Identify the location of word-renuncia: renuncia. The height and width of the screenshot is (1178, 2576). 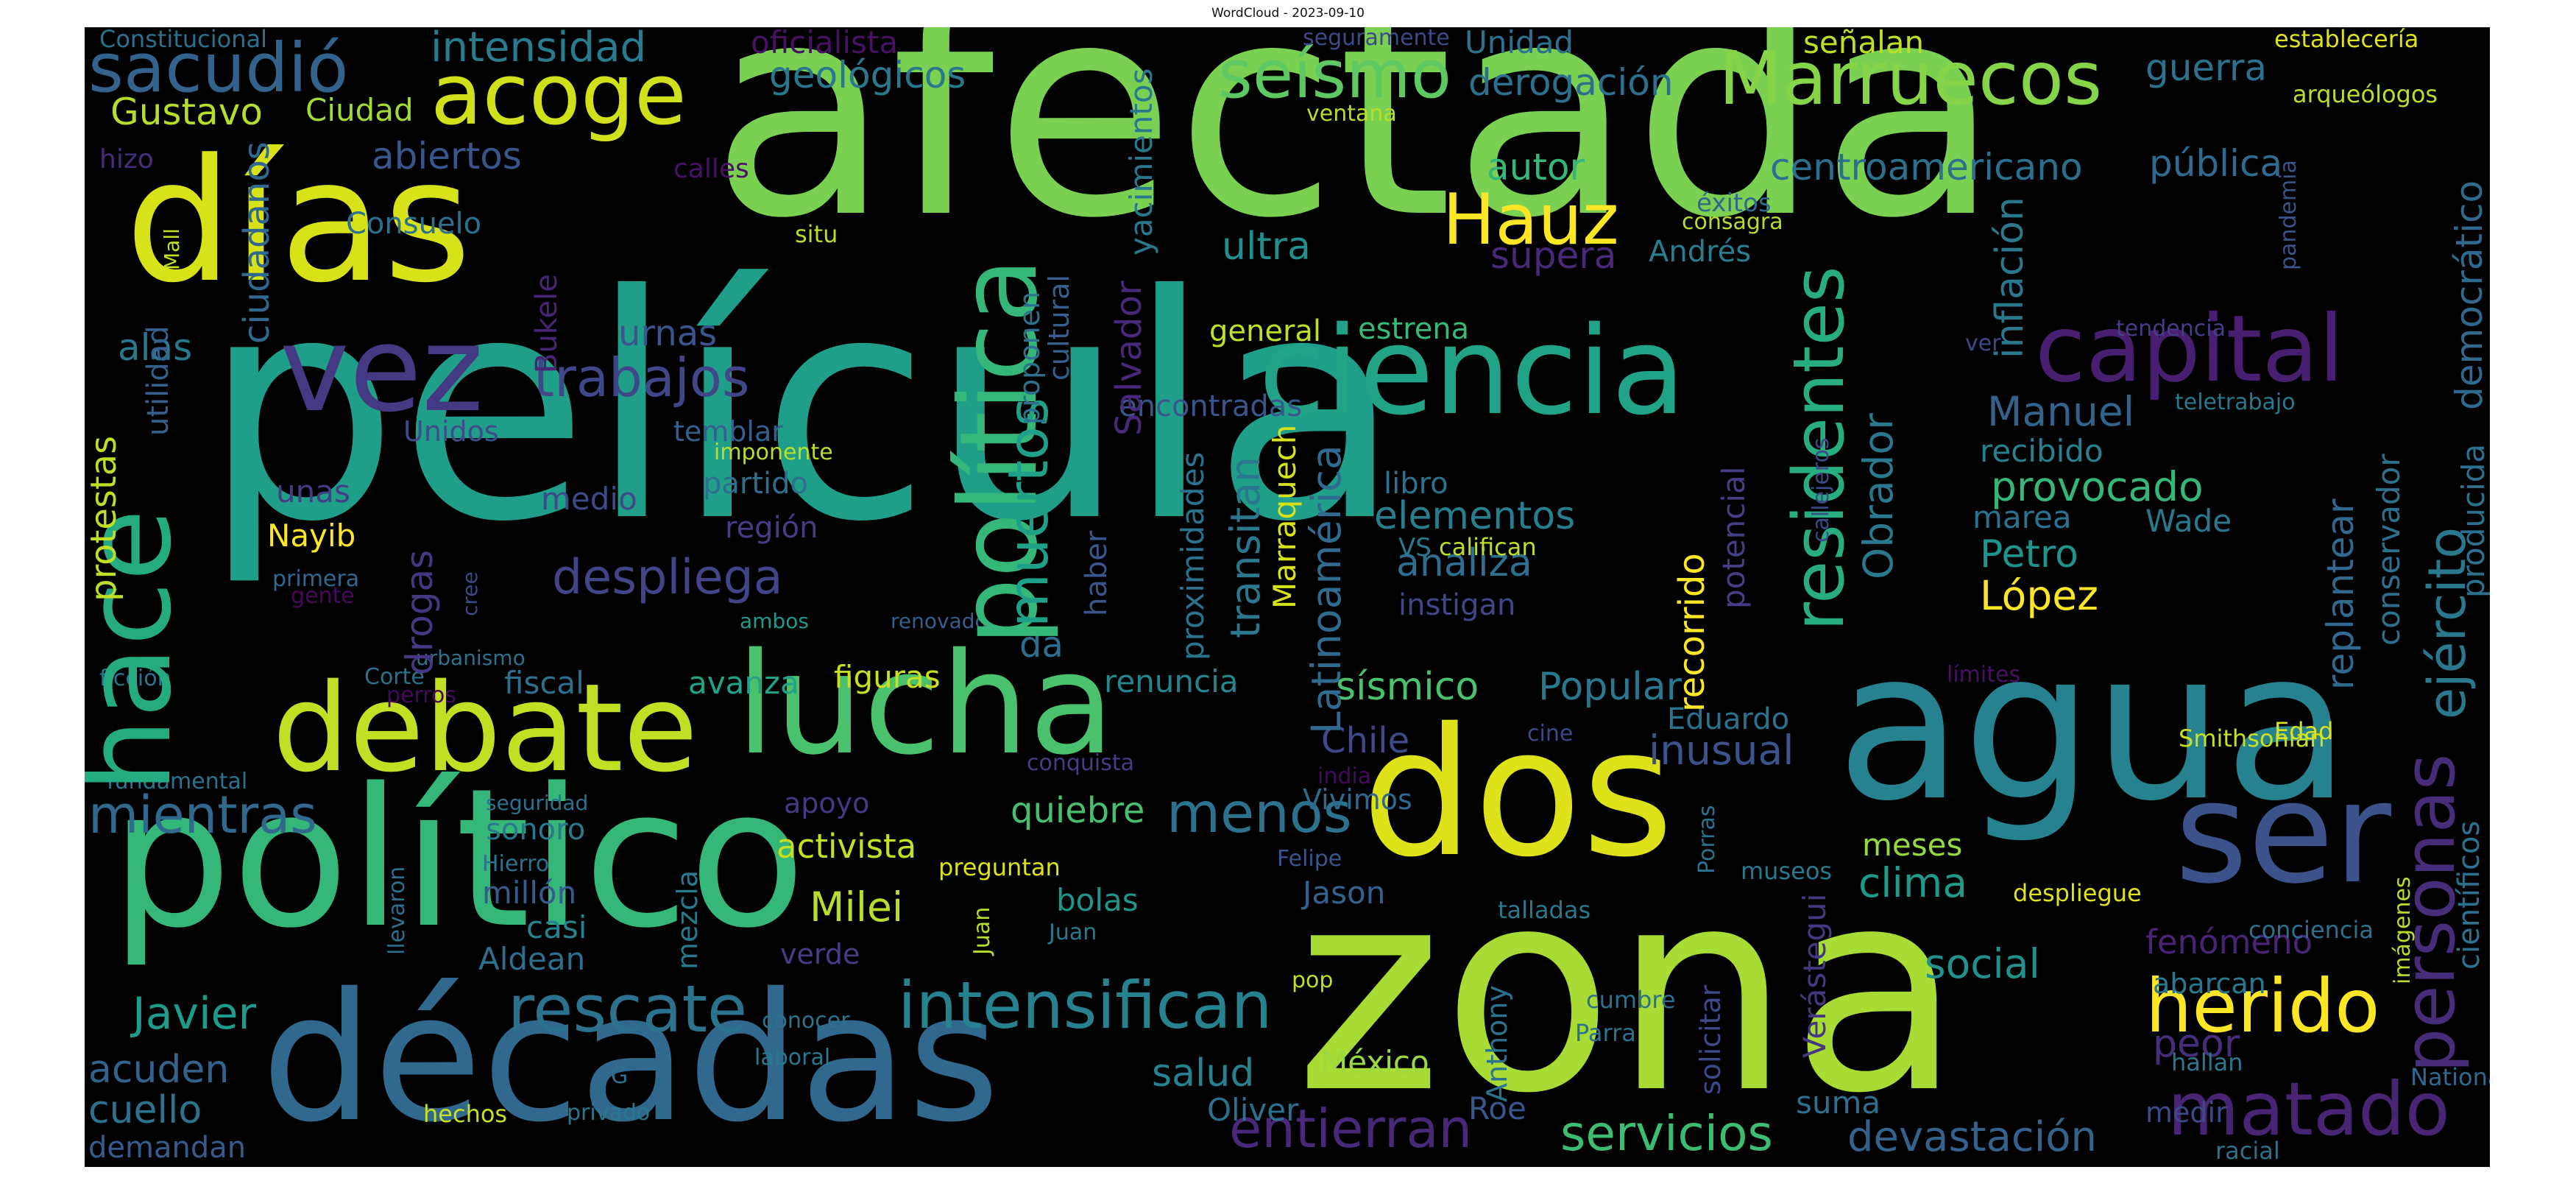
(1171, 681).